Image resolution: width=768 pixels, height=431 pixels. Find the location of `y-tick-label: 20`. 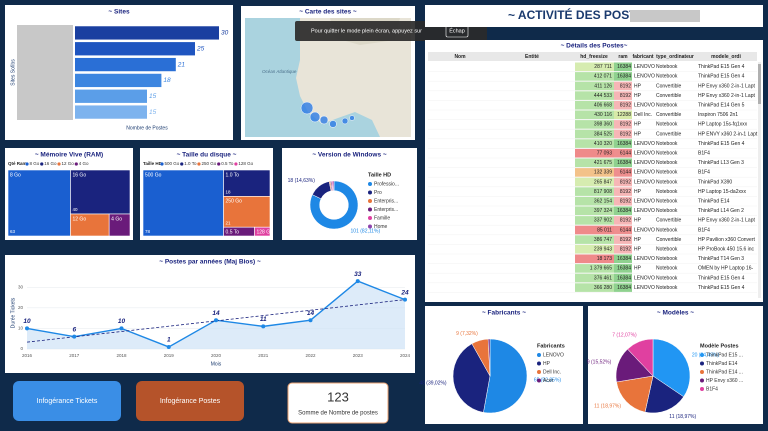

y-tick-label: 20 is located at coordinates (21, 307).